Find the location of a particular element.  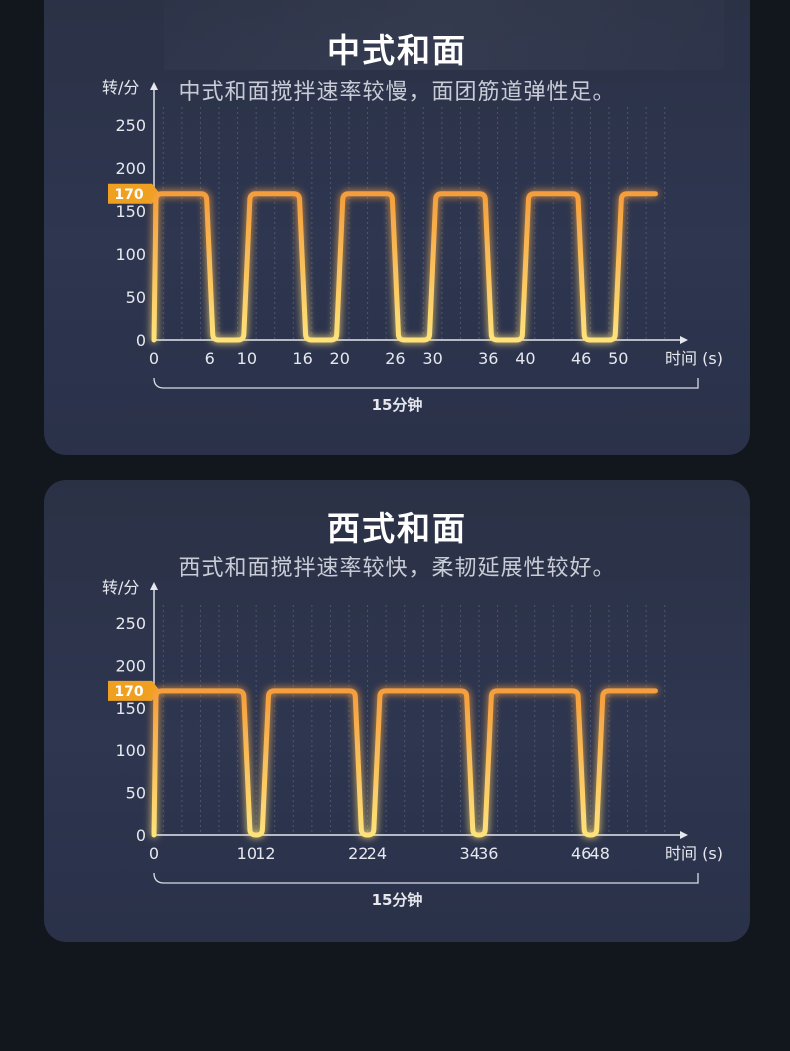

x-tick-label: 16 is located at coordinates (302, 358).